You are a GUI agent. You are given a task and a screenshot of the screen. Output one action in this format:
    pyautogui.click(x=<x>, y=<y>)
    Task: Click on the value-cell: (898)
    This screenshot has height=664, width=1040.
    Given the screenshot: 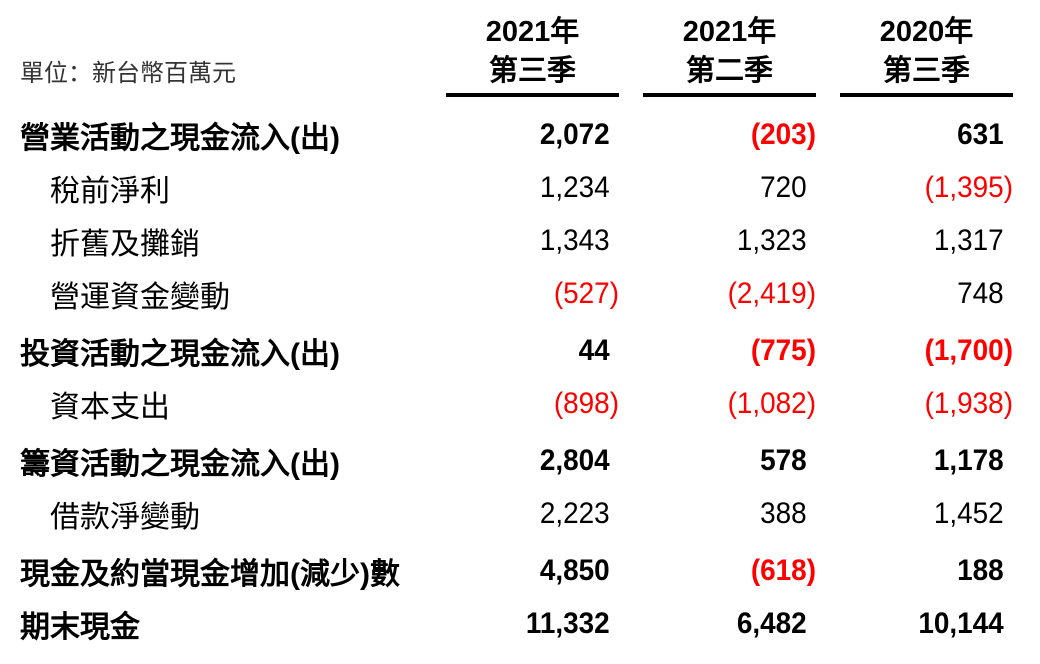 What is the action you would take?
    pyautogui.click(x=586, y=403)
    